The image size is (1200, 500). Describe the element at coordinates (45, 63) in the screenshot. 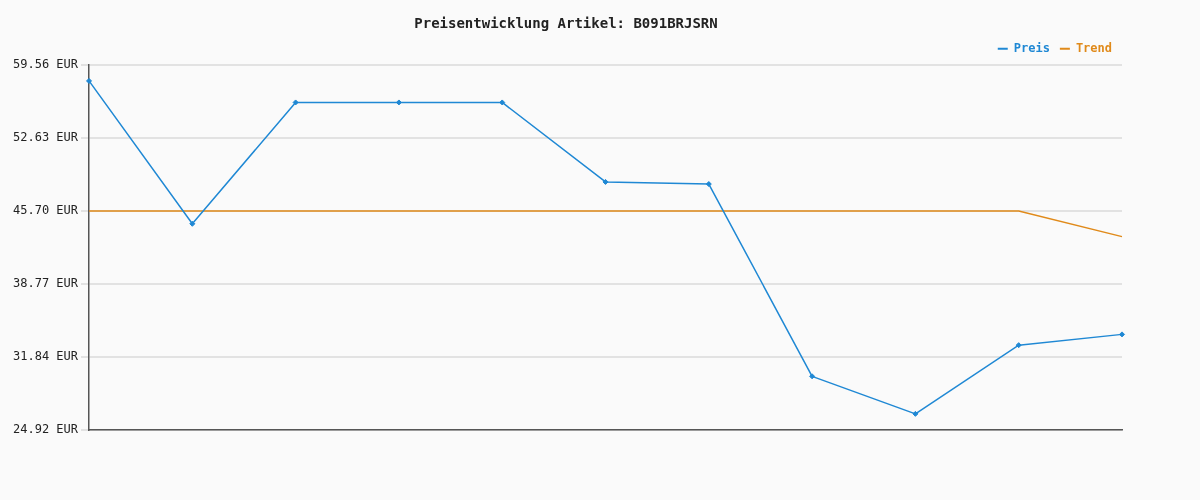

I see `y-tick-label: 59.56 EUR` at that location.